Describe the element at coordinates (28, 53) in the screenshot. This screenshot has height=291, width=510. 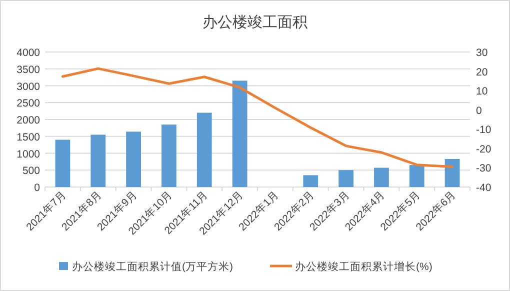
I see `y-tick-label: 4000` at that location.